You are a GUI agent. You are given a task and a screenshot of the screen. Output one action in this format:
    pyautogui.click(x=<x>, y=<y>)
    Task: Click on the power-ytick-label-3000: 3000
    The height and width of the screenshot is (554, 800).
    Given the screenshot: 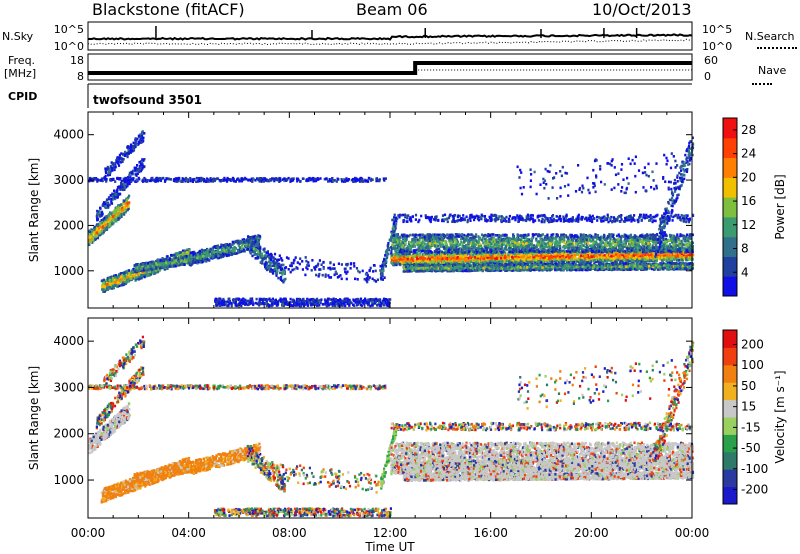 What is the action you would take?
    pyautogui.click(x=68, y=180)
    